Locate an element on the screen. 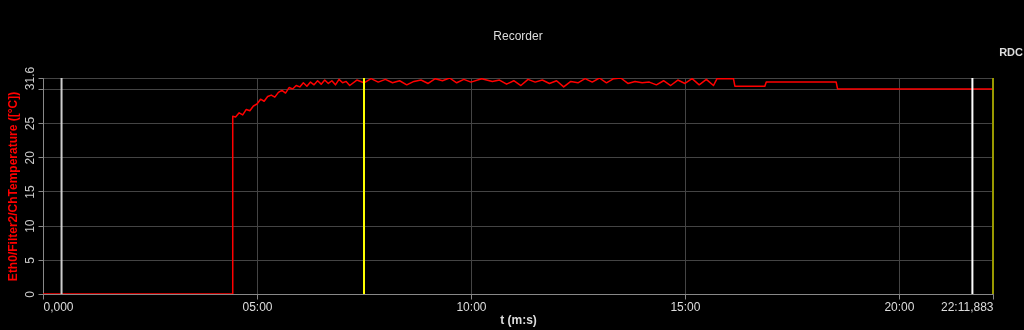 Image resolution: width=1024 pixels, height=330 pixels. x-tick-label: 22:11,883 is located at coordinates (967, 306).